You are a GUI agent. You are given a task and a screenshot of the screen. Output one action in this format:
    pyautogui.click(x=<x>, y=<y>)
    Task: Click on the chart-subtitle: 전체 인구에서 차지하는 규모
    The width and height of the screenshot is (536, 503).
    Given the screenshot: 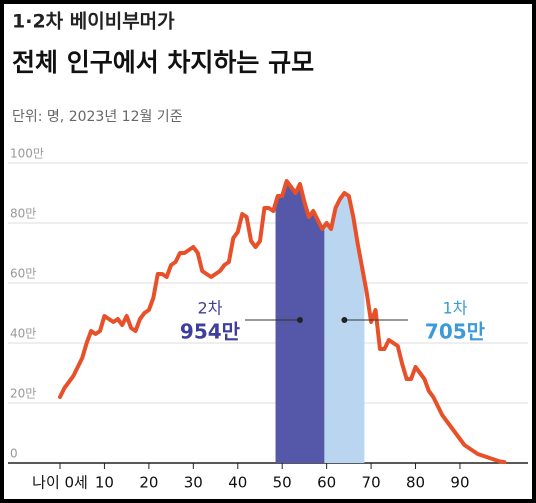 What is the action you would take?
    pyautogui.click(x=163, y=62)
    